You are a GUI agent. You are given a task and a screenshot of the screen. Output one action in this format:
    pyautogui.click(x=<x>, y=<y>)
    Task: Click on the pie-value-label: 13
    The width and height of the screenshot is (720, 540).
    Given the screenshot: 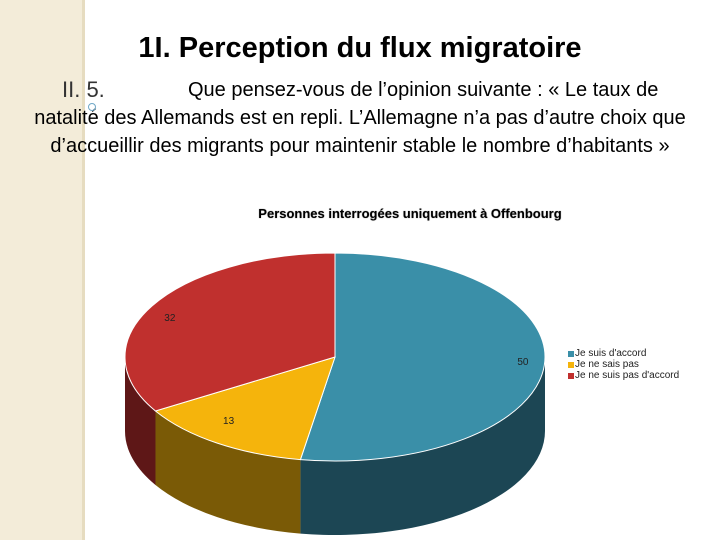 What is the action you would take?
    pyautogui.click(x=229, y=421)
    